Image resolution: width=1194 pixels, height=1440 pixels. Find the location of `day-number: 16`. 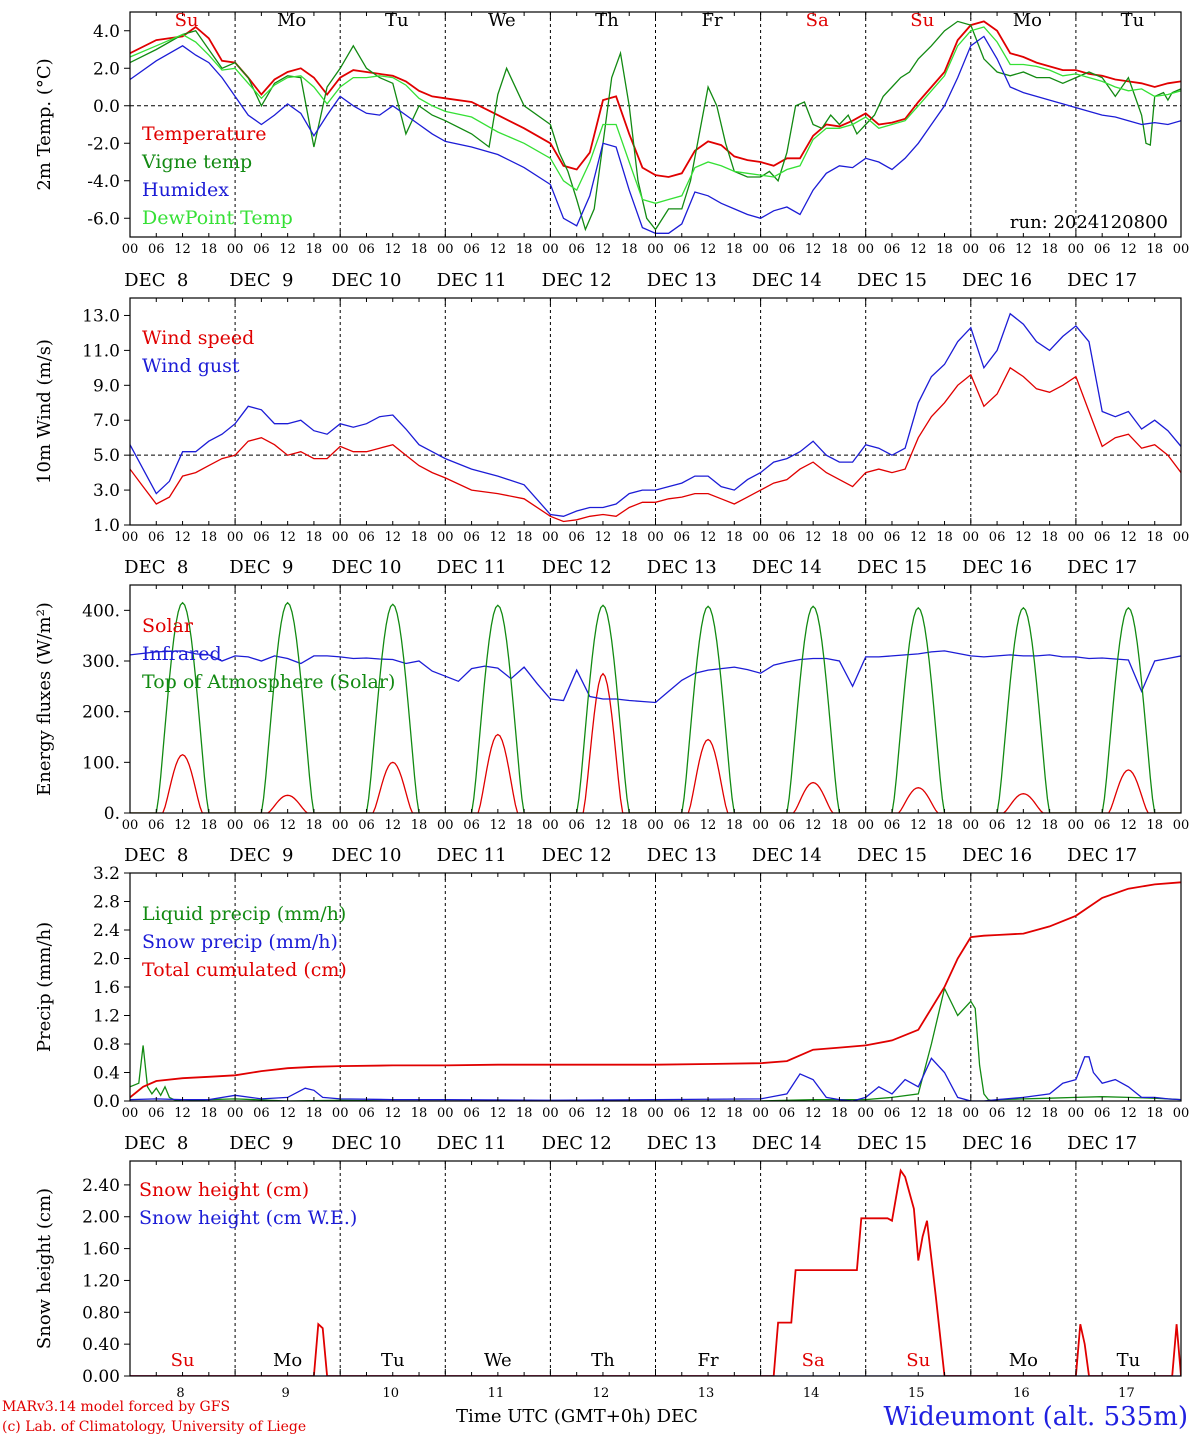

day-number: 16 is located at coordinates (1021, 1393).